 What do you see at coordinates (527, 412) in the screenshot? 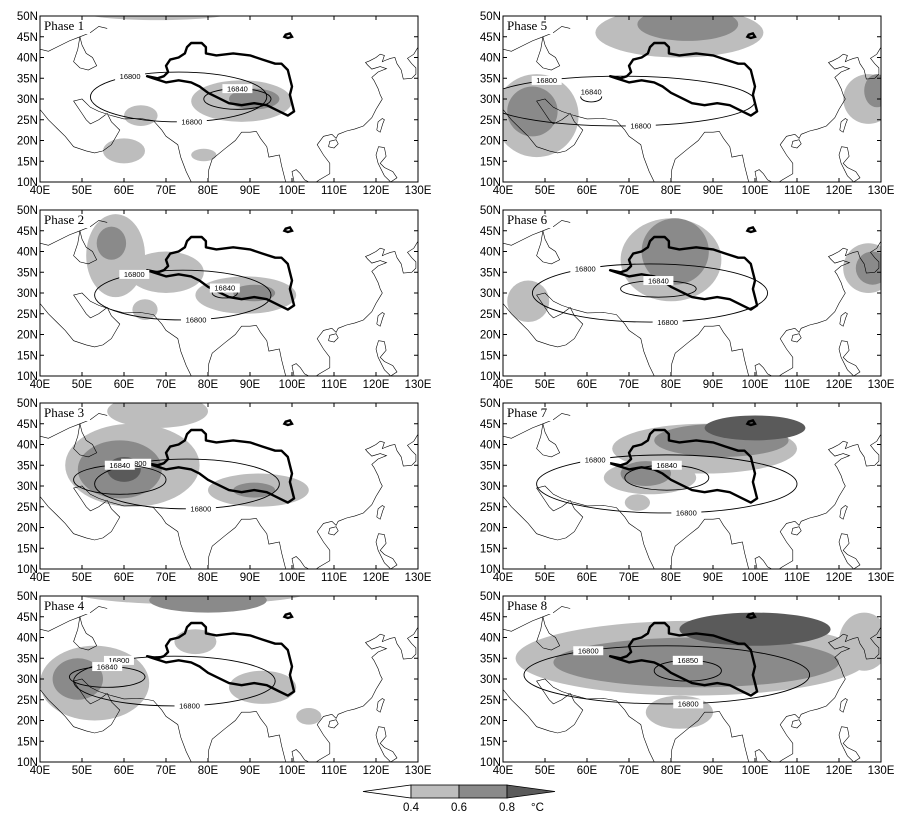
I see `panel-title: Phase 7` at bounding box center [527, 412].